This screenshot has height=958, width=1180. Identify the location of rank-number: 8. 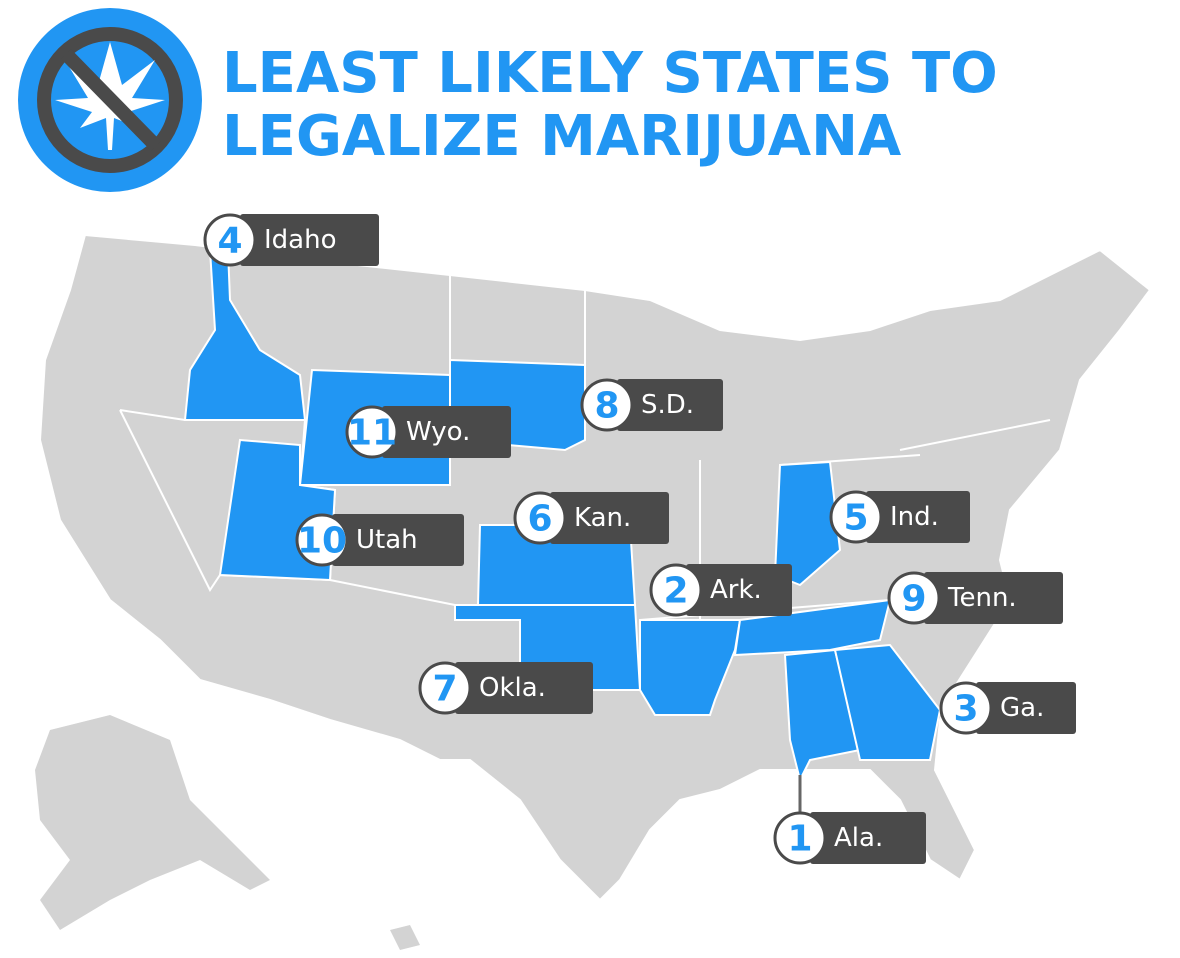
(606, 406).